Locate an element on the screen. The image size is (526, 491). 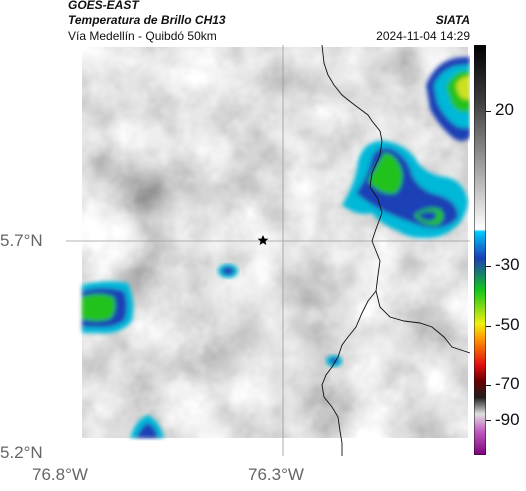
colorbar-label-minus50: -50 is located at coordinates (507, 324).